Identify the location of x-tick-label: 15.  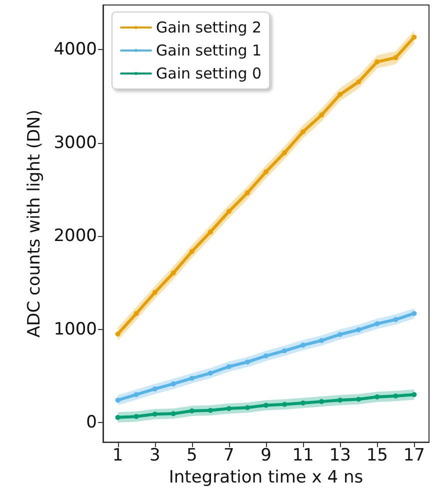
(377, 456).